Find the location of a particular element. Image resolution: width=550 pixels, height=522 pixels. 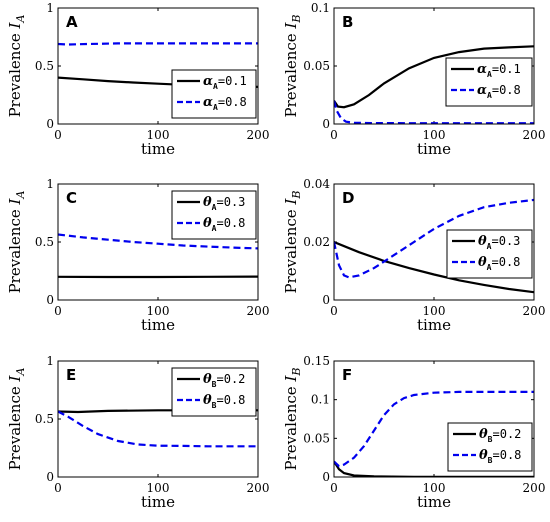

y-tick-label: 0.15 is located at coordinates (316, 361).